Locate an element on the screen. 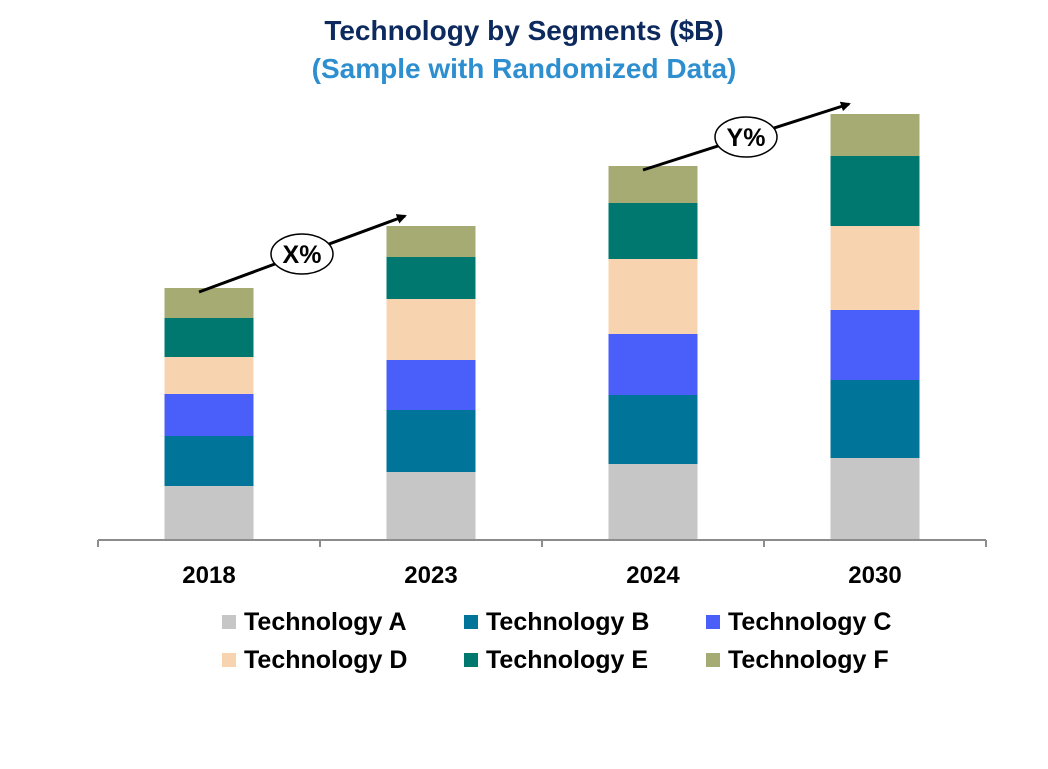 This screenshot has height=769, width=1048. x-tick-label-2023: 2023 is located at coordinates (430, 575).